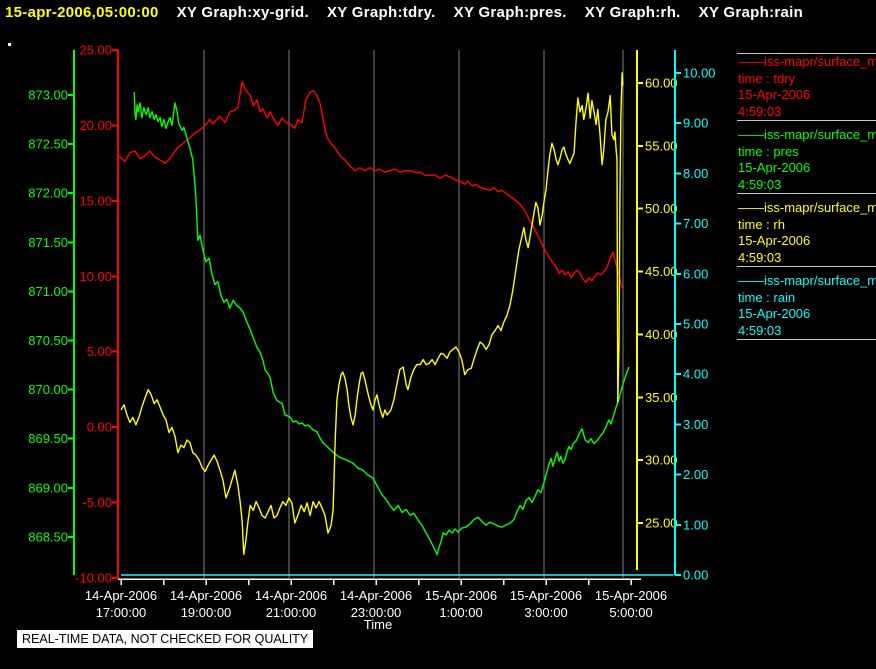  I want to click on tdry-tick-label: 0.00, so click(99, 427).